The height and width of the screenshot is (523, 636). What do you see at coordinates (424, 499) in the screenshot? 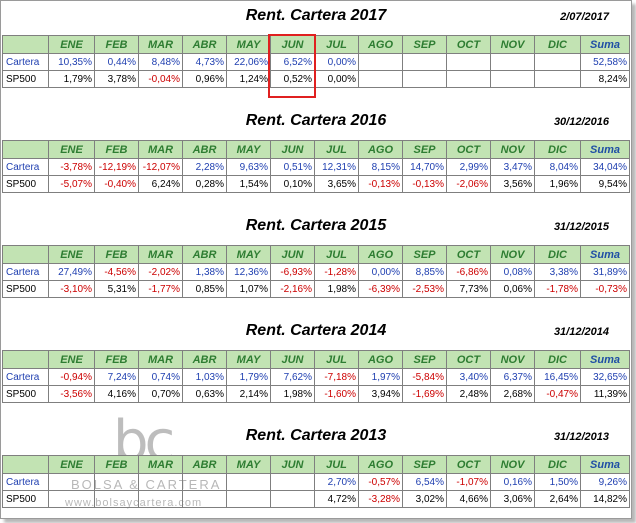
I see `value-cell-sep: 3,02%` at bounding box center [424, 499].